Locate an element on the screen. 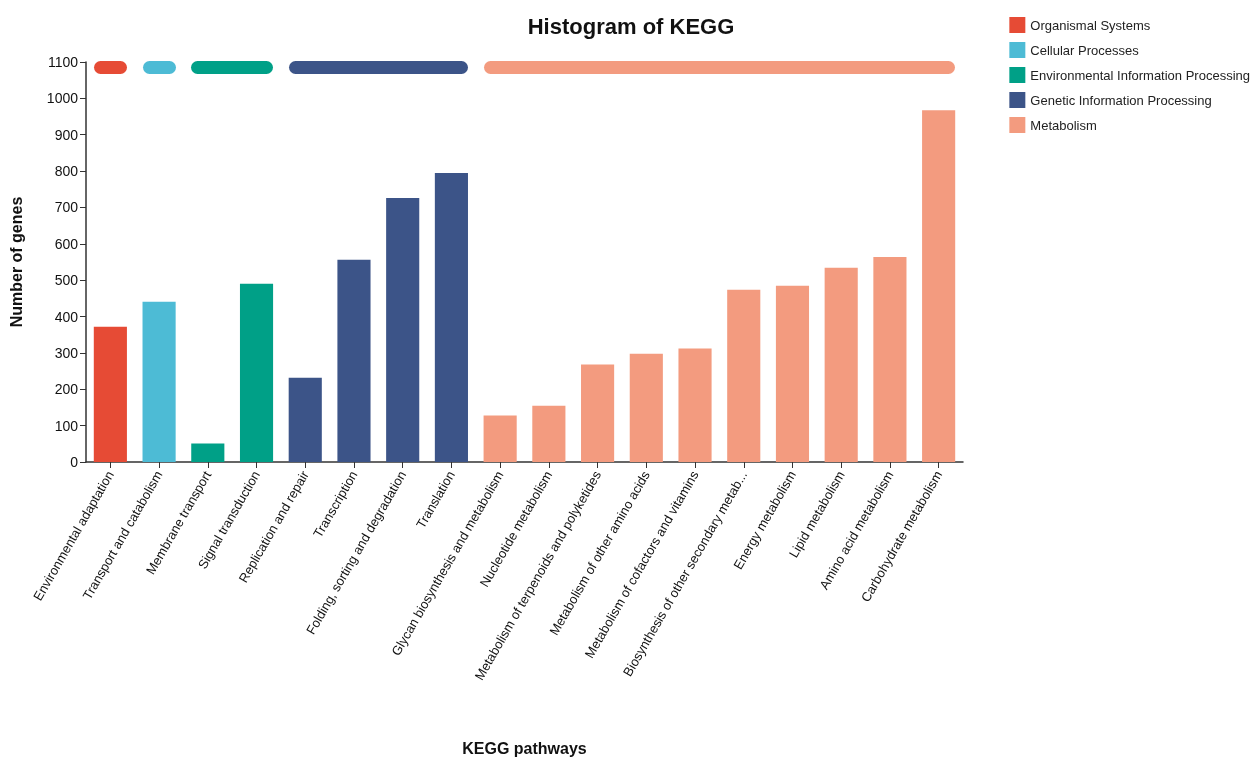 The width and height of the screenshot is (1257, 761). y-tick-label: 800 is located at coordinates (66, 171).